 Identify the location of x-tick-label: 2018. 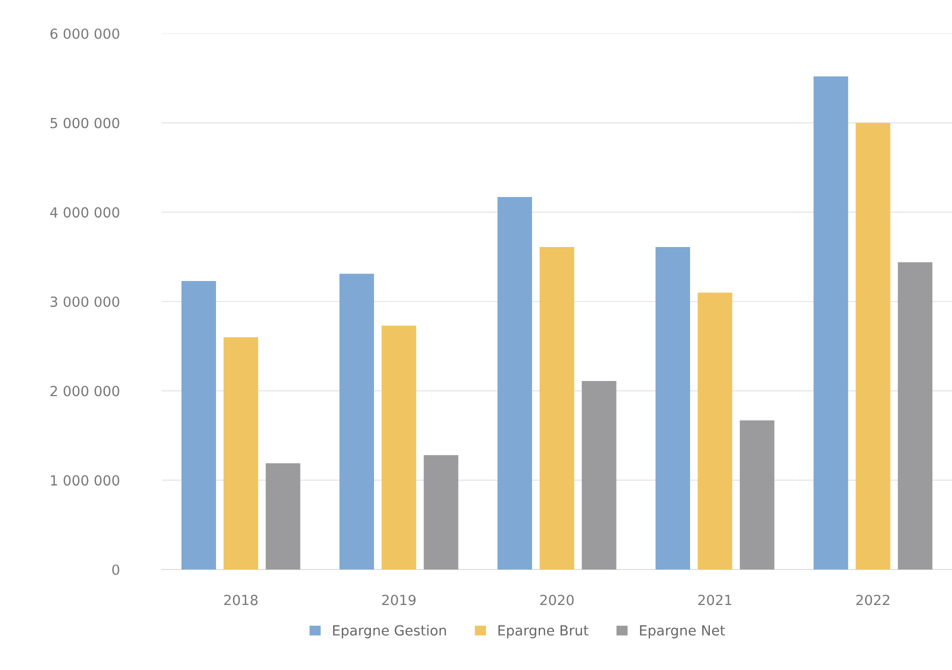
(241, 600).